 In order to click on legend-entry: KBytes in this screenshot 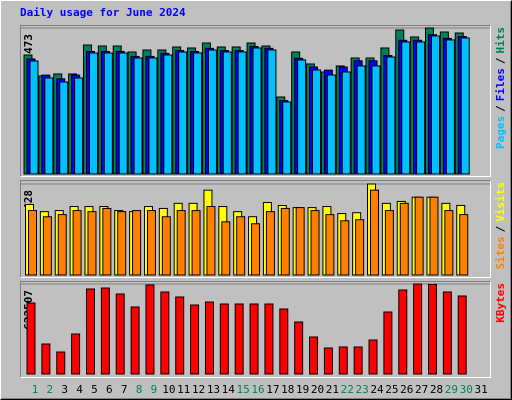, I will do `click(500, 303)`.